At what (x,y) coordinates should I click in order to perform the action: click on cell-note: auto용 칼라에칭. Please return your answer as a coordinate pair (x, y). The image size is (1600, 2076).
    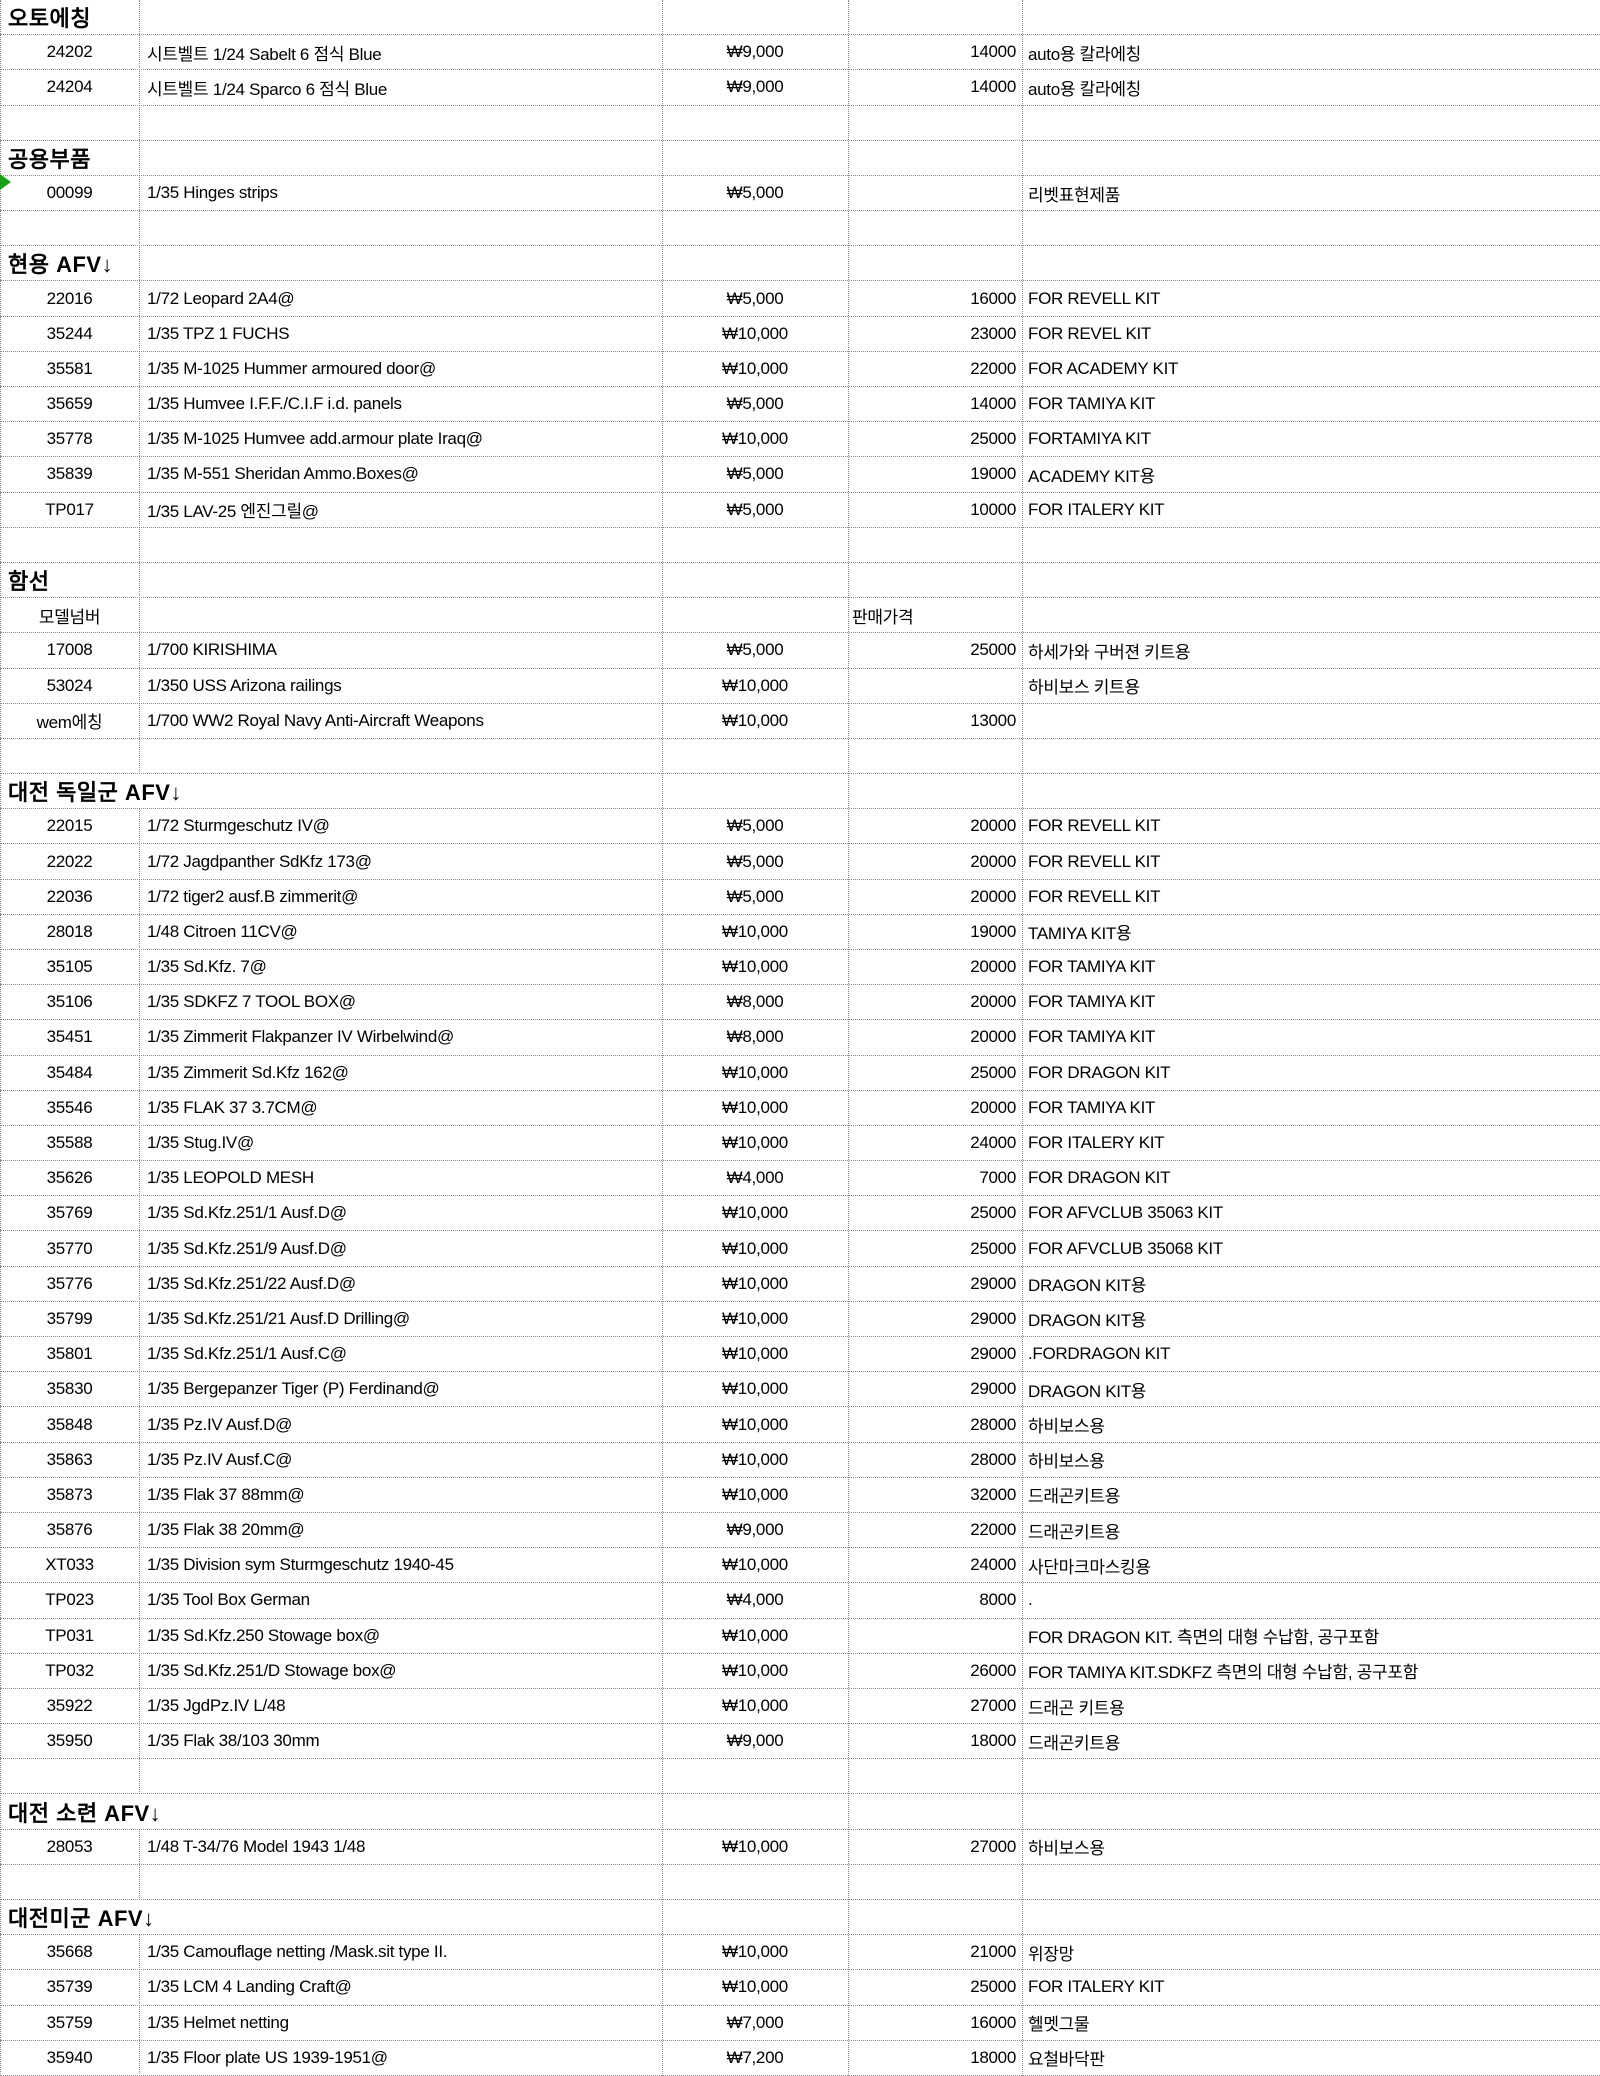
    Looking at the image, I should click on (1085, 89).